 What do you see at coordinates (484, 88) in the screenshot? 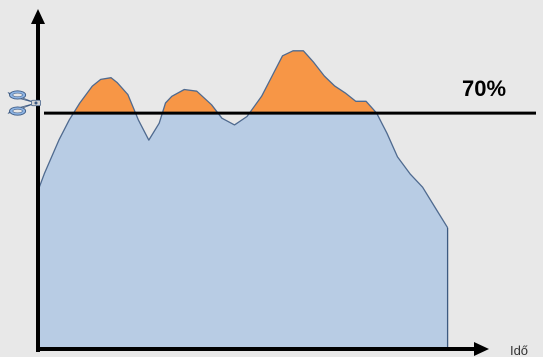
I see `threshold-label: 70%` at bounding box center [484, 88].